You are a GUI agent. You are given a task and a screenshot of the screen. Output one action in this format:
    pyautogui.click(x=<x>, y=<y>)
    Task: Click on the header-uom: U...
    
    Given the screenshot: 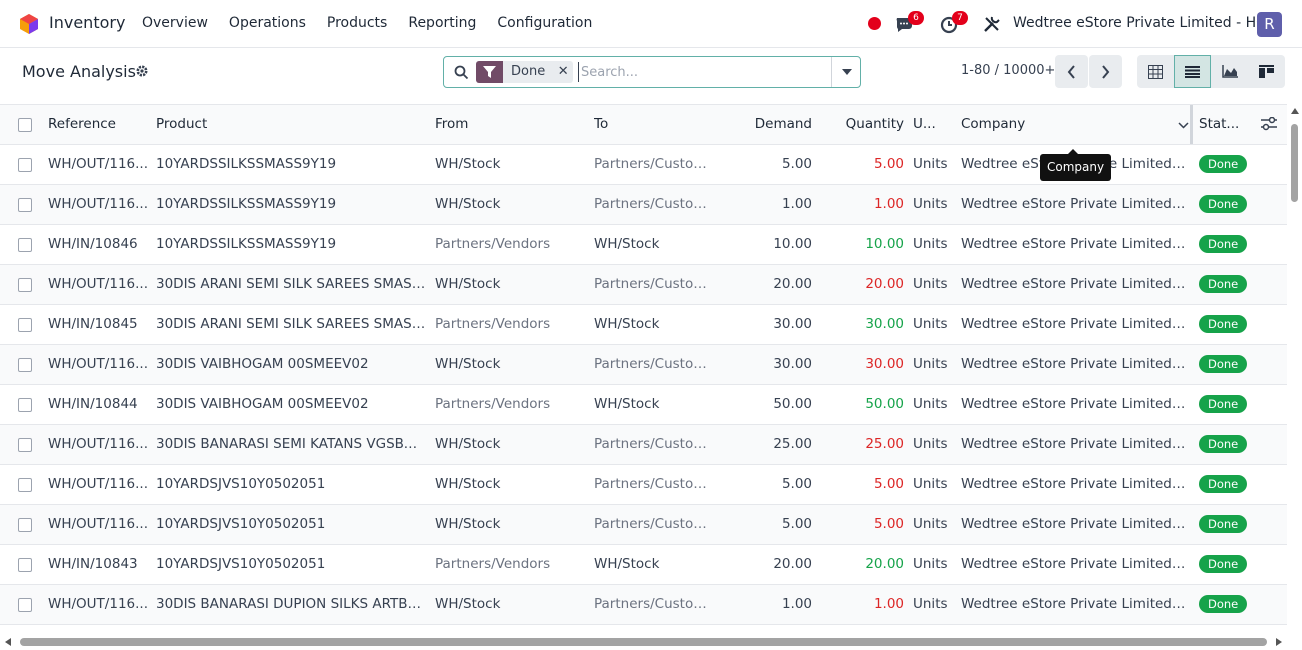 What is the action you would take?
    pyautogui.click(x=924, y=124)
    